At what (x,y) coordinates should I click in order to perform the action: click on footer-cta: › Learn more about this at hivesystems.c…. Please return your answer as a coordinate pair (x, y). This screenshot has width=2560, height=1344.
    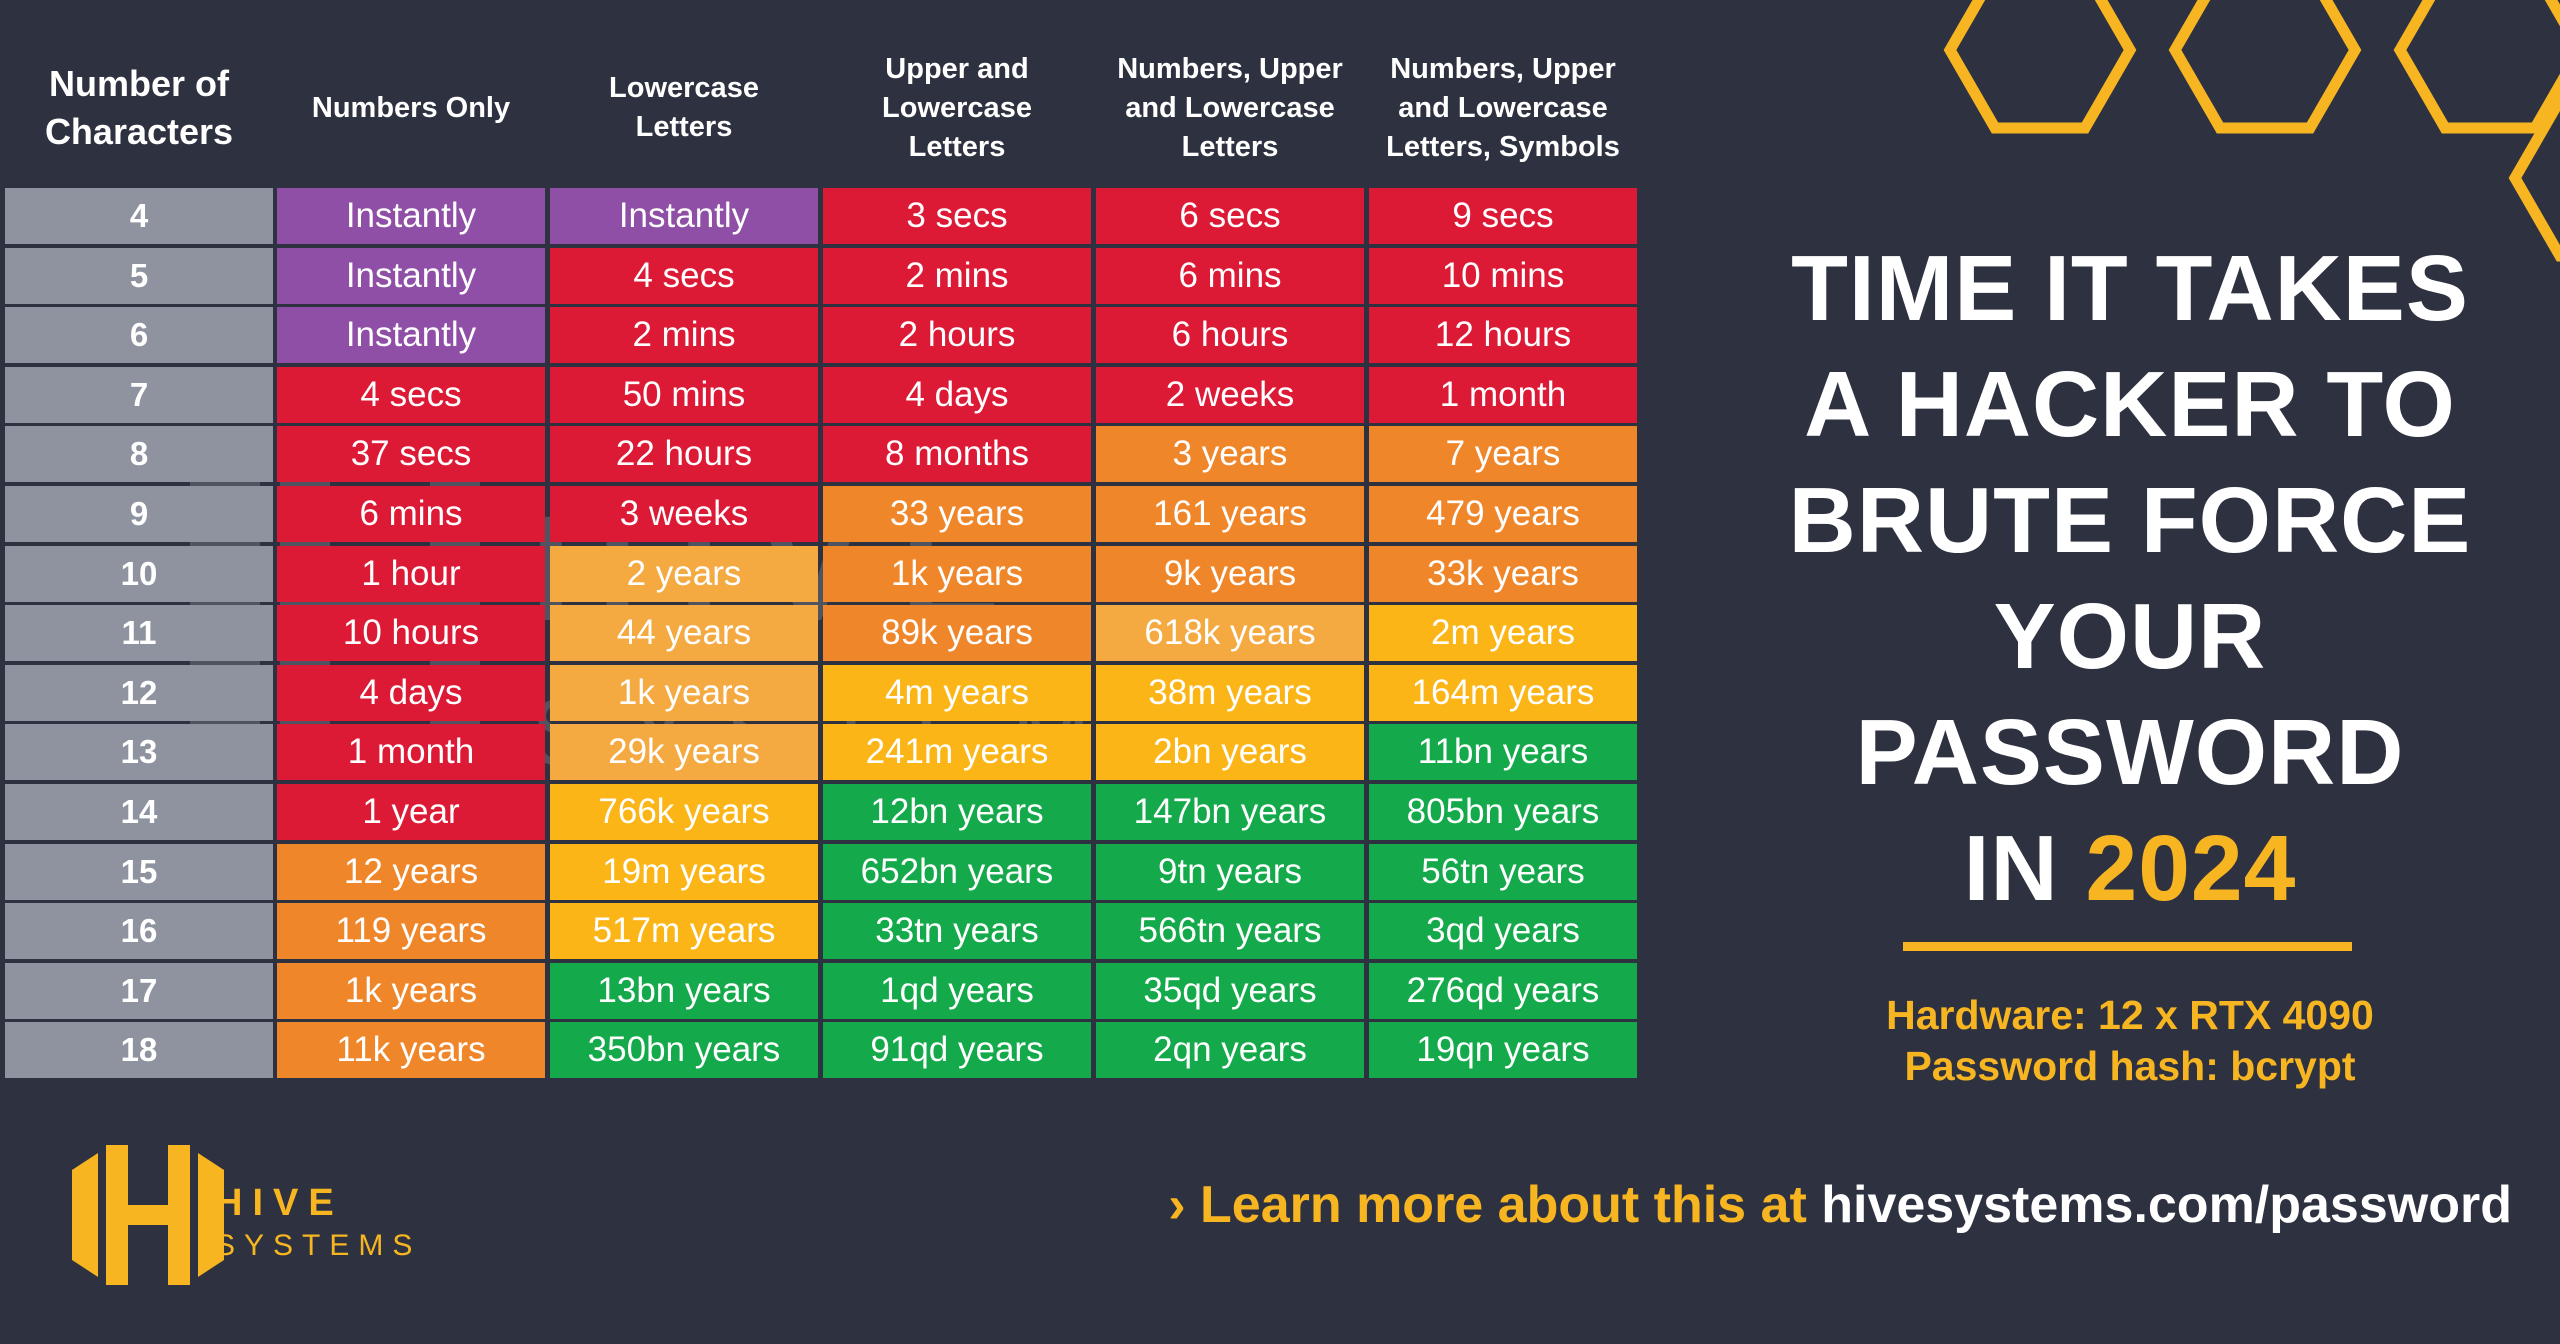
    Looking at the image, I should click on (1840, 1205).